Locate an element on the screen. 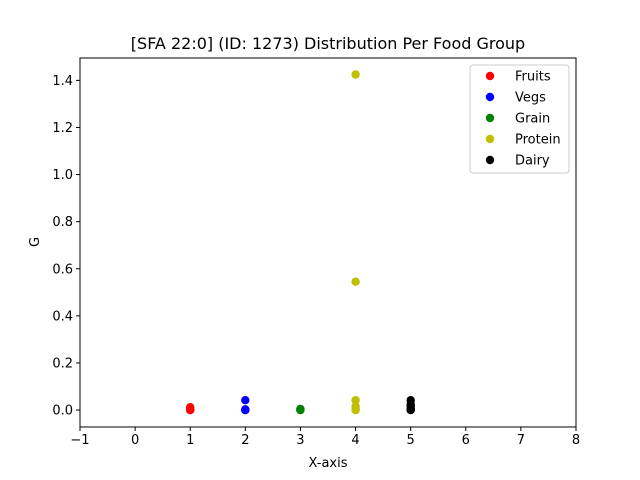  x-tick-label: 0 is located at coordinates (135, 440).